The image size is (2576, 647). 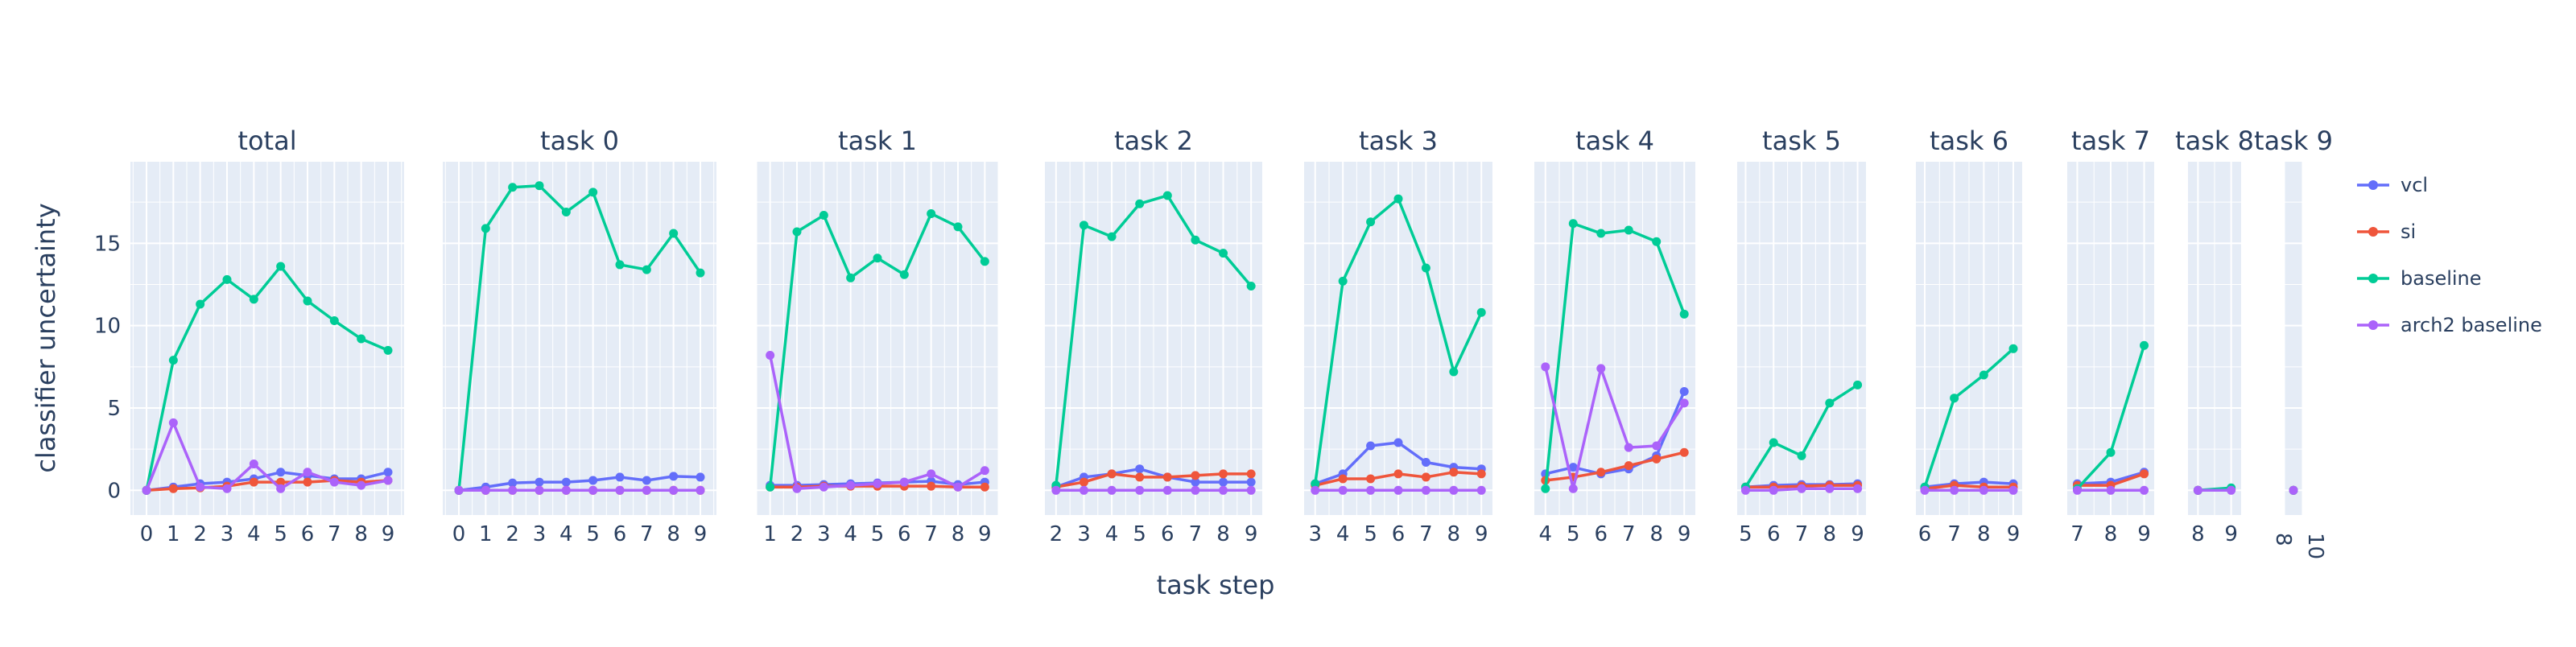 I want to click on series-line-si, so click(x=267, y=485).